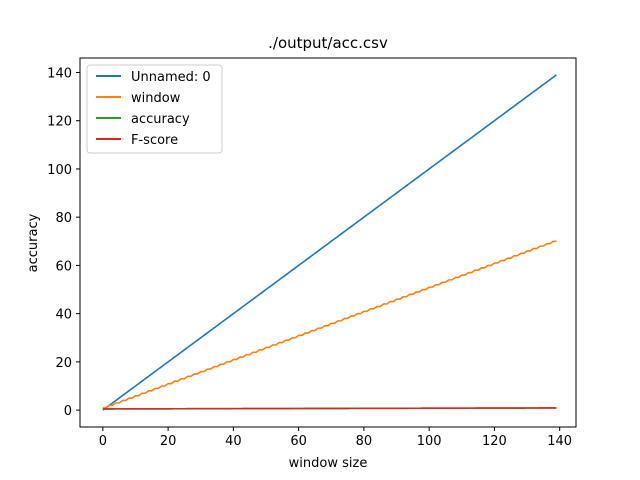 Image resolution: width=640 pixels, height=480 pixels. I want to click on y-tick-label: 40, so click(63, 315).